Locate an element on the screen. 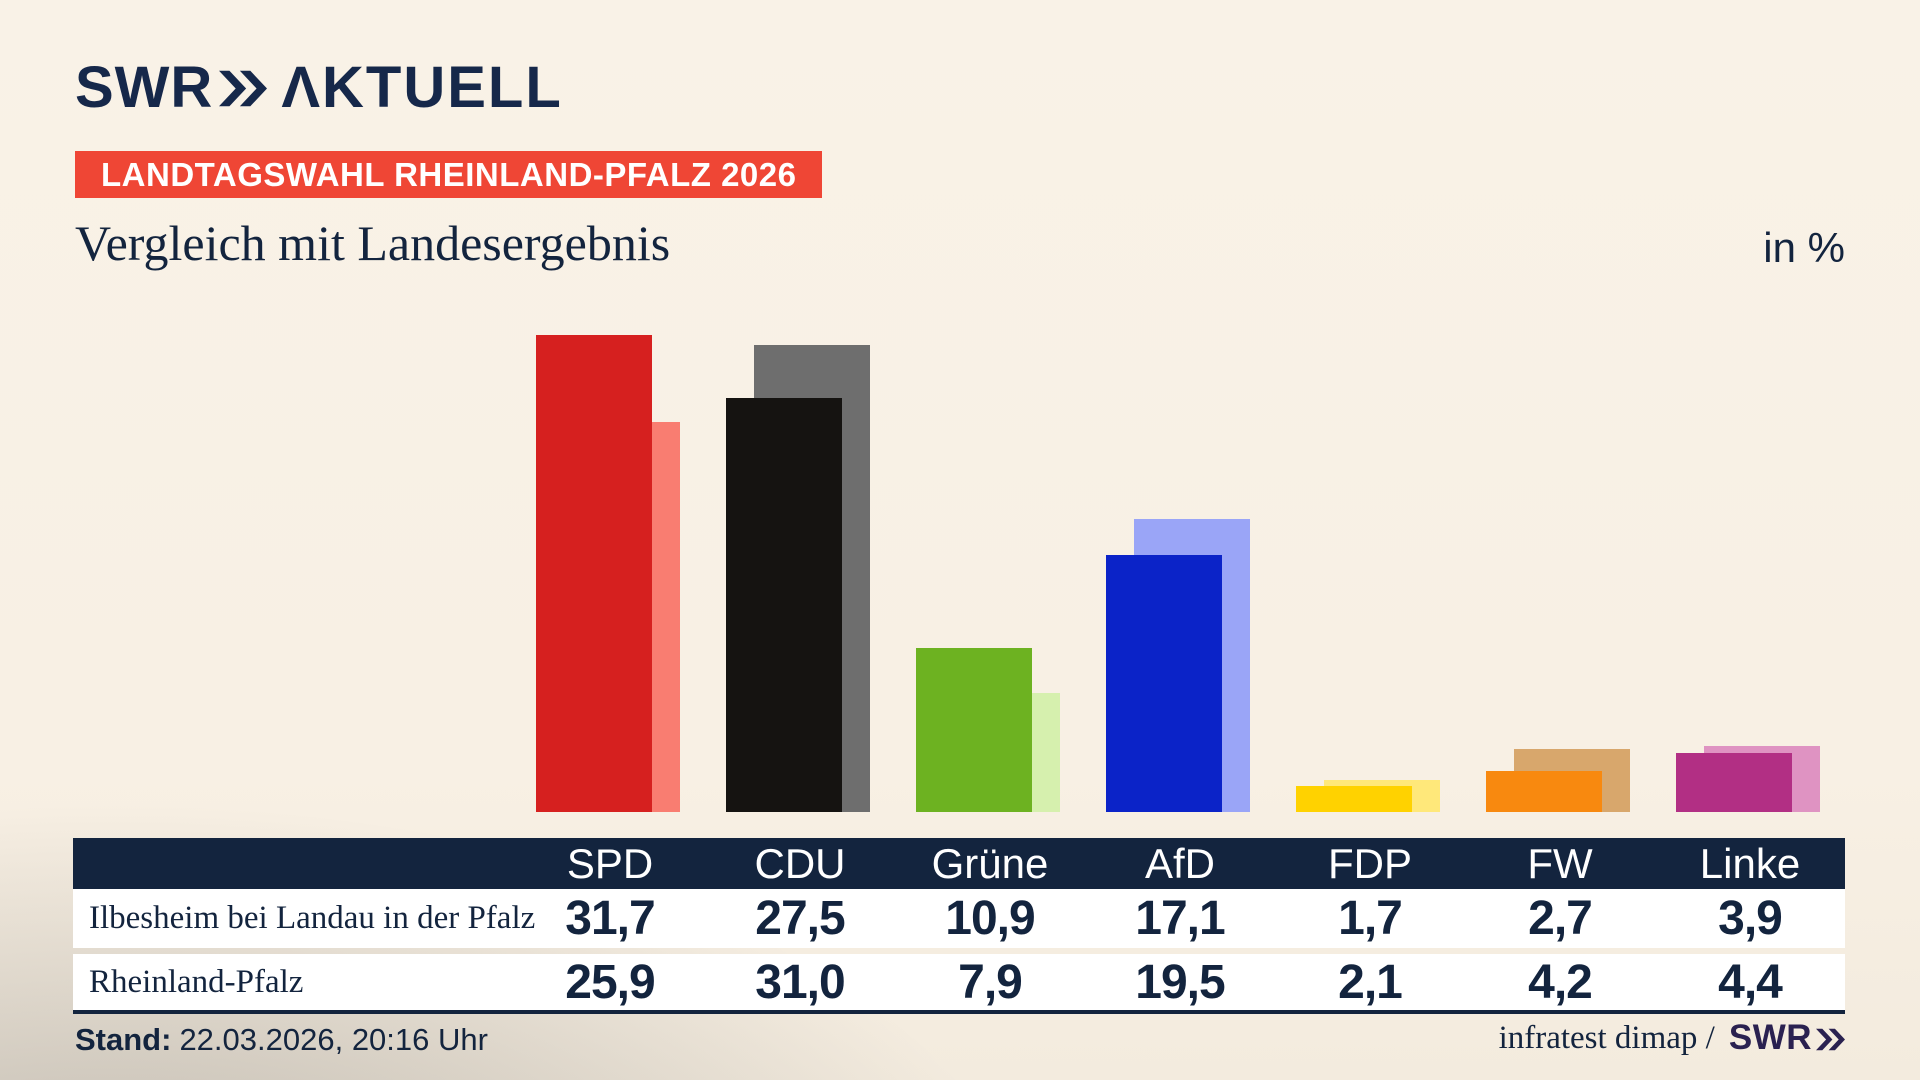 This screenshot has height=1080, width=1920. source-label: infratest dimap / is located at coordinates (1606, 1037).